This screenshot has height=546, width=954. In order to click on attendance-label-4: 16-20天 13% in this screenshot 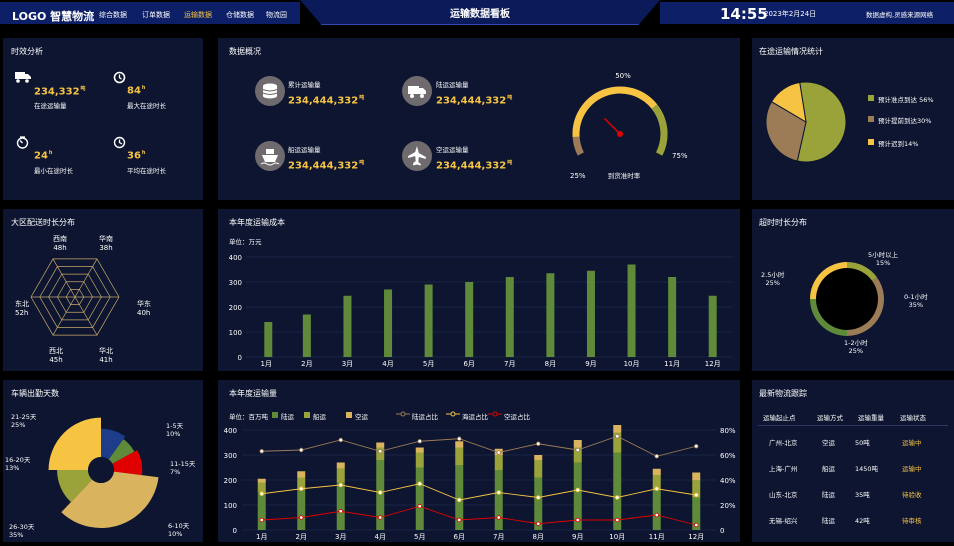, I will do `click(18, 464)`.